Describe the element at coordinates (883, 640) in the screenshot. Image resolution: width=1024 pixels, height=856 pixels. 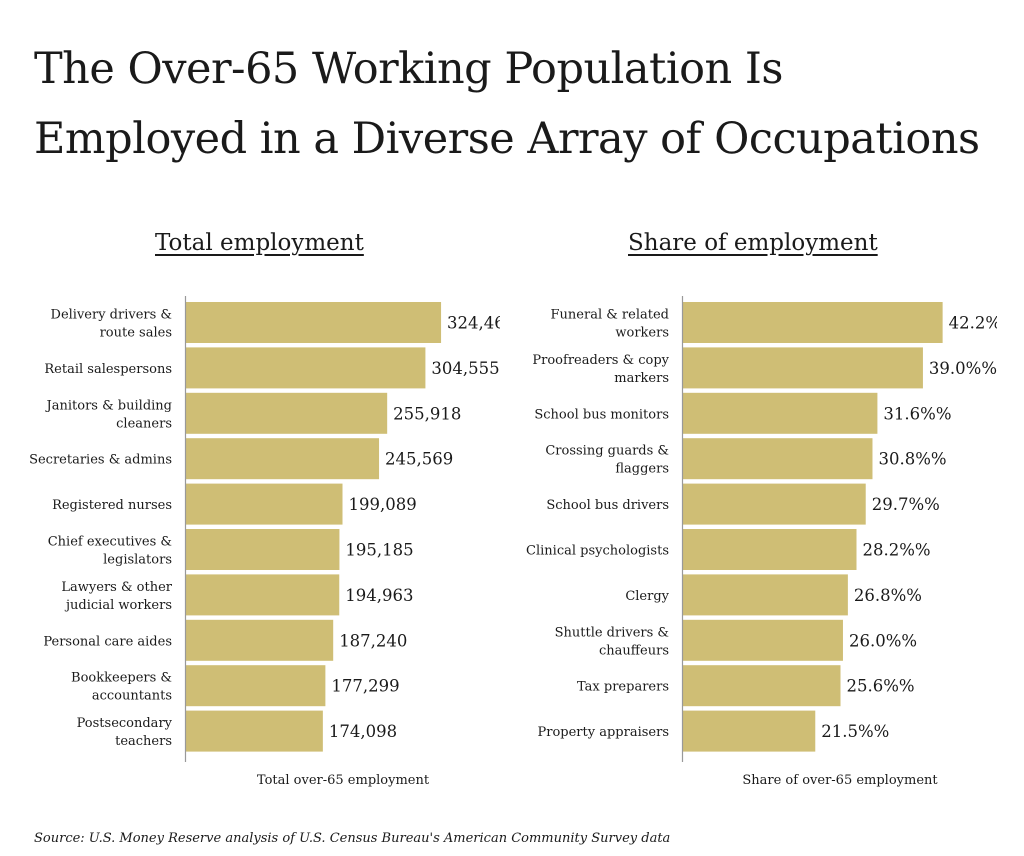
I see `value-label: 26.0%%` at that location.